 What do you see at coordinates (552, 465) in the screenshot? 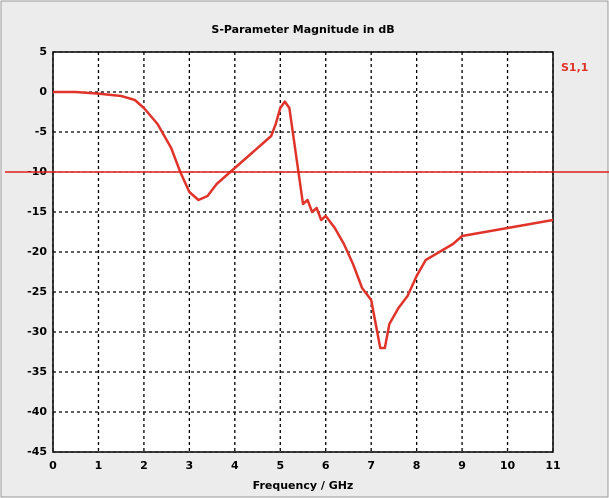
I see `x-tick-label: 11` at bounding box center [552, 465].